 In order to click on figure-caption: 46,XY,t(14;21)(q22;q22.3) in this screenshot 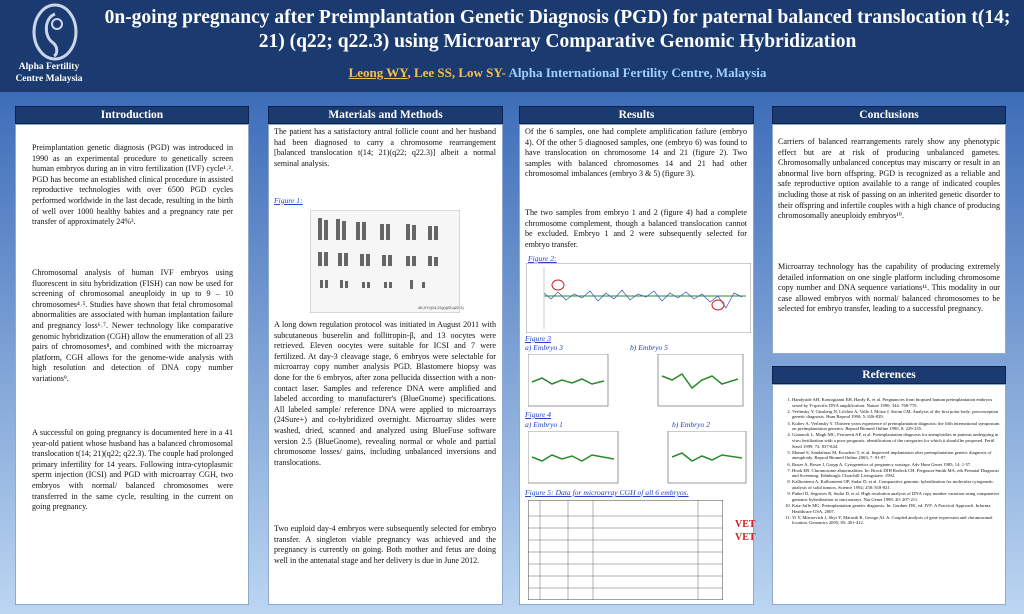, I will do `click(441, 307)`.